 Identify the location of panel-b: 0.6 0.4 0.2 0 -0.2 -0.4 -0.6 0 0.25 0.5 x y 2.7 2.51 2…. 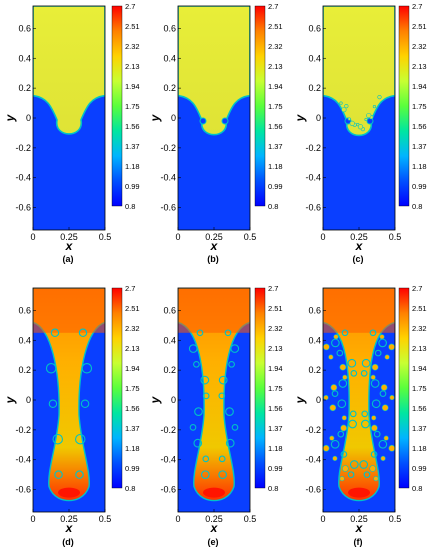
(215, 133).